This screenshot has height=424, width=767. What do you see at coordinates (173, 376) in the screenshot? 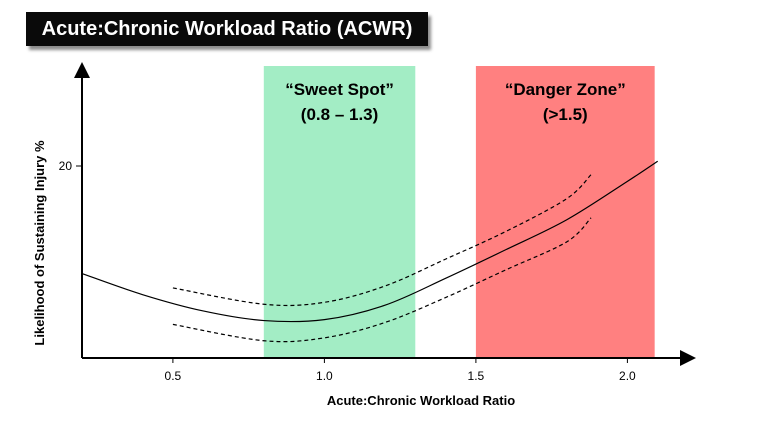
I see `x-tick-label: 0.5` at bounding box center [173, 376].